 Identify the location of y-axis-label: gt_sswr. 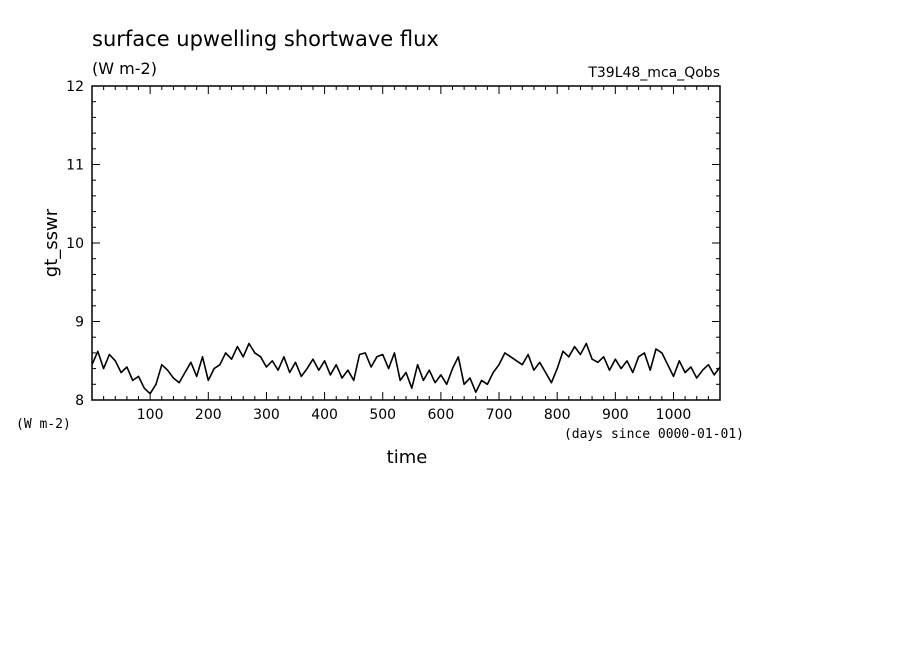
(51, 242).